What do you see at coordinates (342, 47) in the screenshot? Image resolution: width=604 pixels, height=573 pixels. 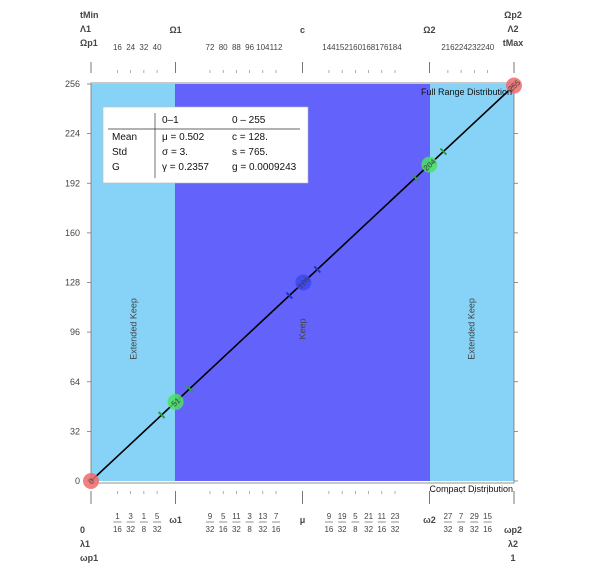 I see `top-minor-label: 152` at bounding box center [342, 47].